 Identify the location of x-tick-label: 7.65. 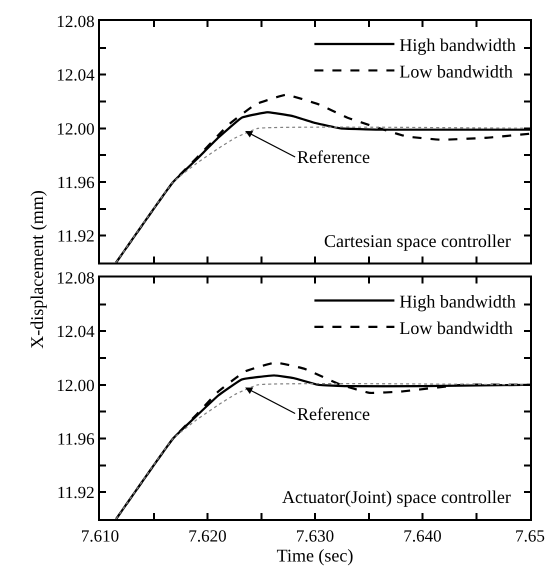
(530, 536).